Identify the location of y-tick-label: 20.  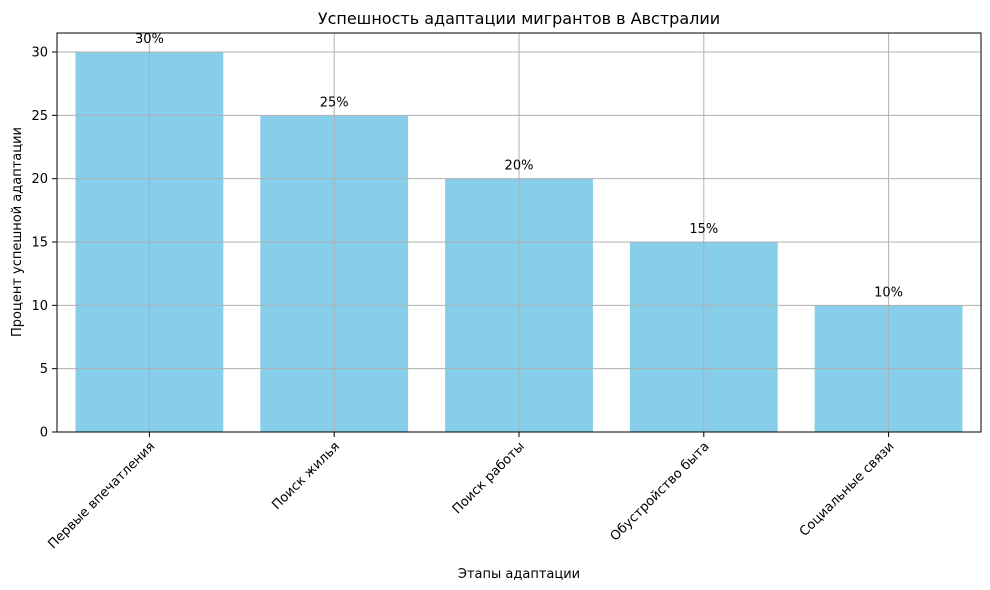
(39, 179).